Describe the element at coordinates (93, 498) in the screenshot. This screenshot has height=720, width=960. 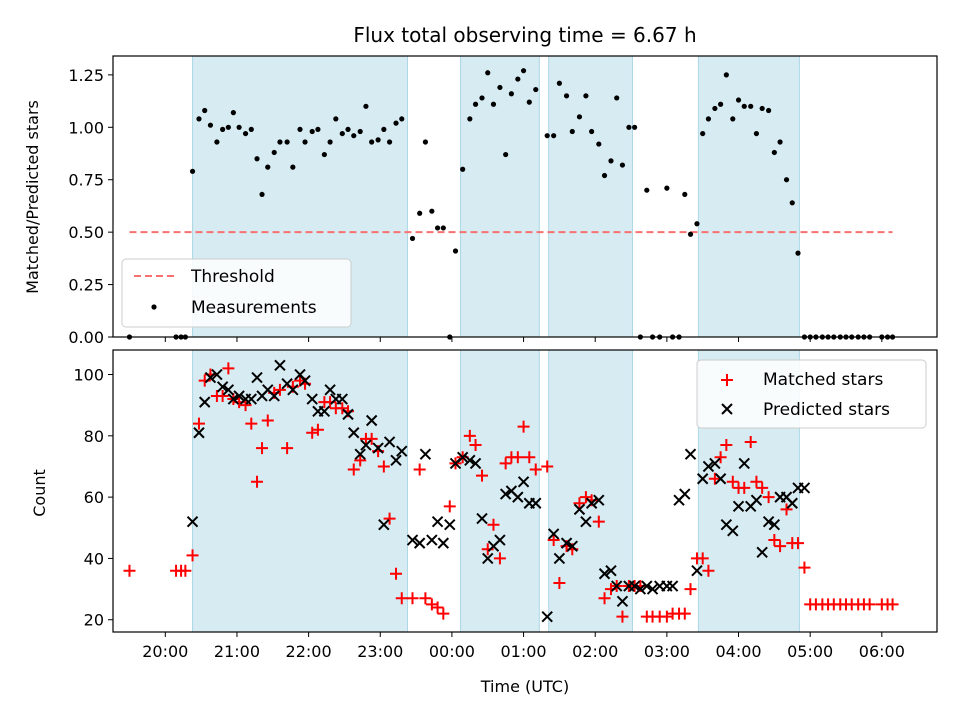
I see `bottom-y-ticks: 20 40 60 80 100` at that location.